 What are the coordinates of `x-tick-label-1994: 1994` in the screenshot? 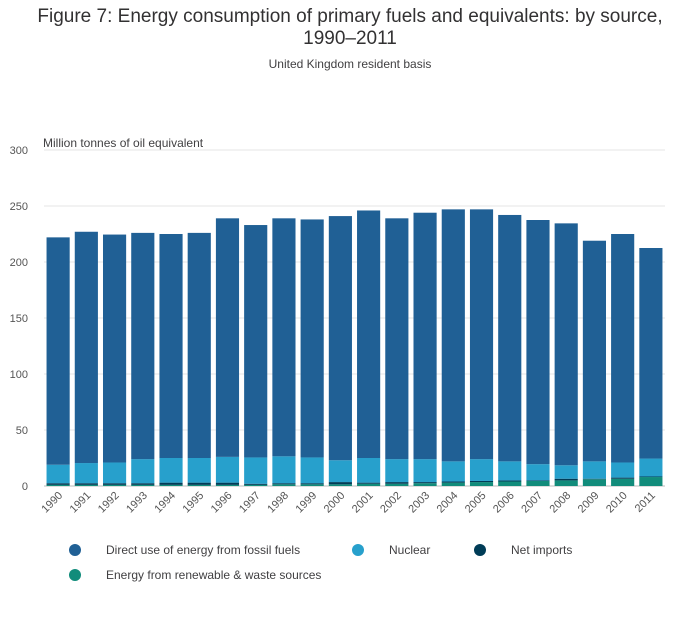 It's located at (165, 503).